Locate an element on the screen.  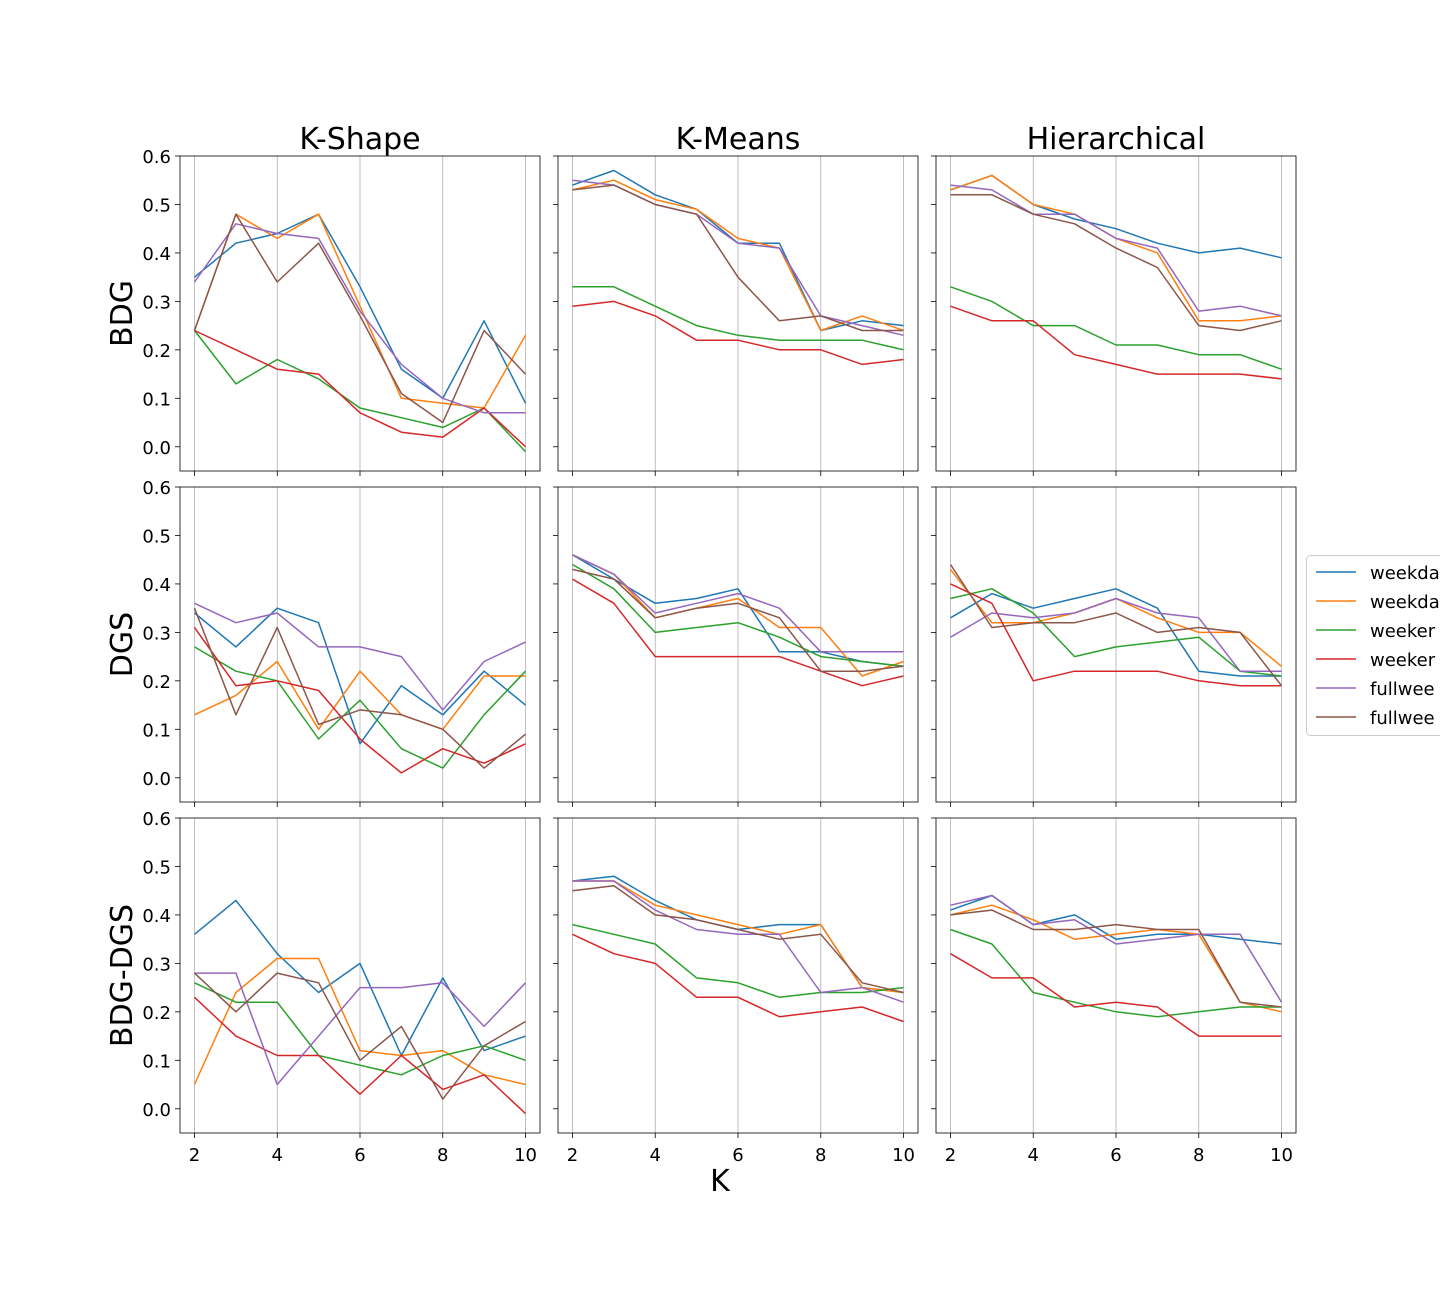
figure-x-axis-label: K is located at coordinates (720, 1181).